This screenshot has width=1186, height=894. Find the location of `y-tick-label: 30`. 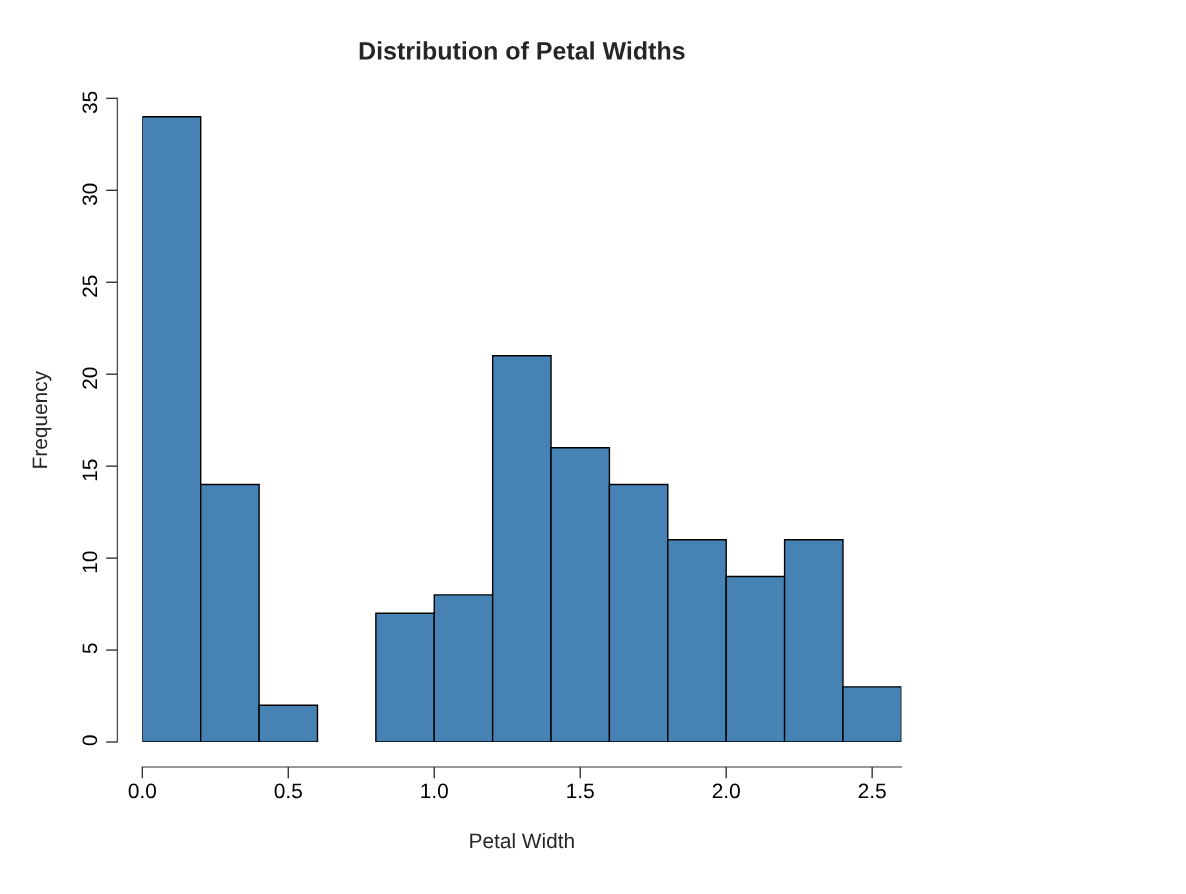

y-tick-label: 30 is located at coordinates (90, 194).